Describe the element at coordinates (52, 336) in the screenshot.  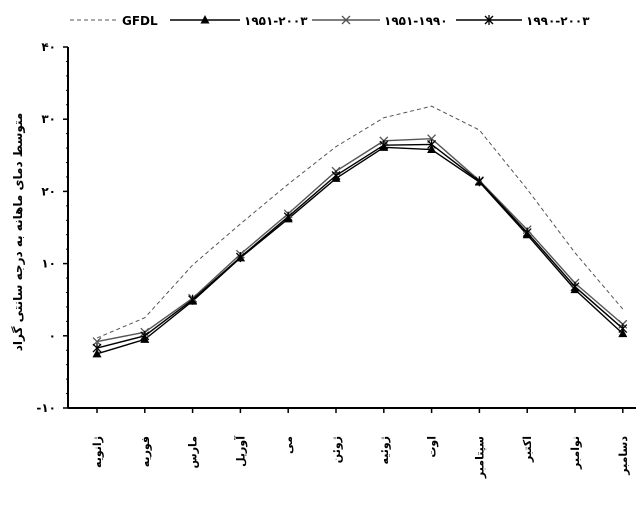
I see `y-tick-label: ۰` at that location.